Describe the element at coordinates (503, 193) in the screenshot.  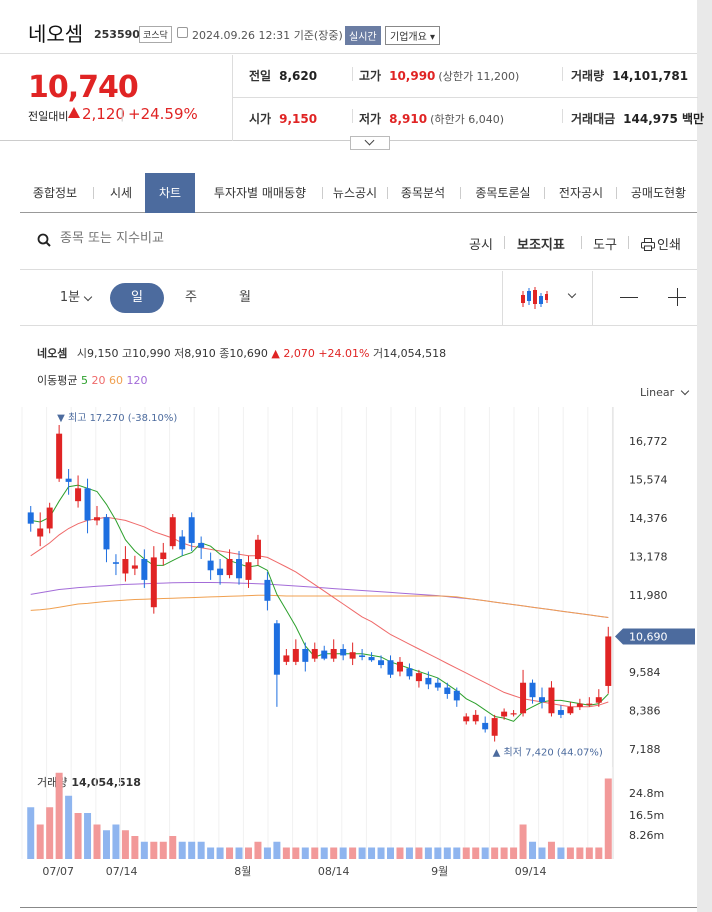
I see `tab-discussion: 종목토론실` at that location.